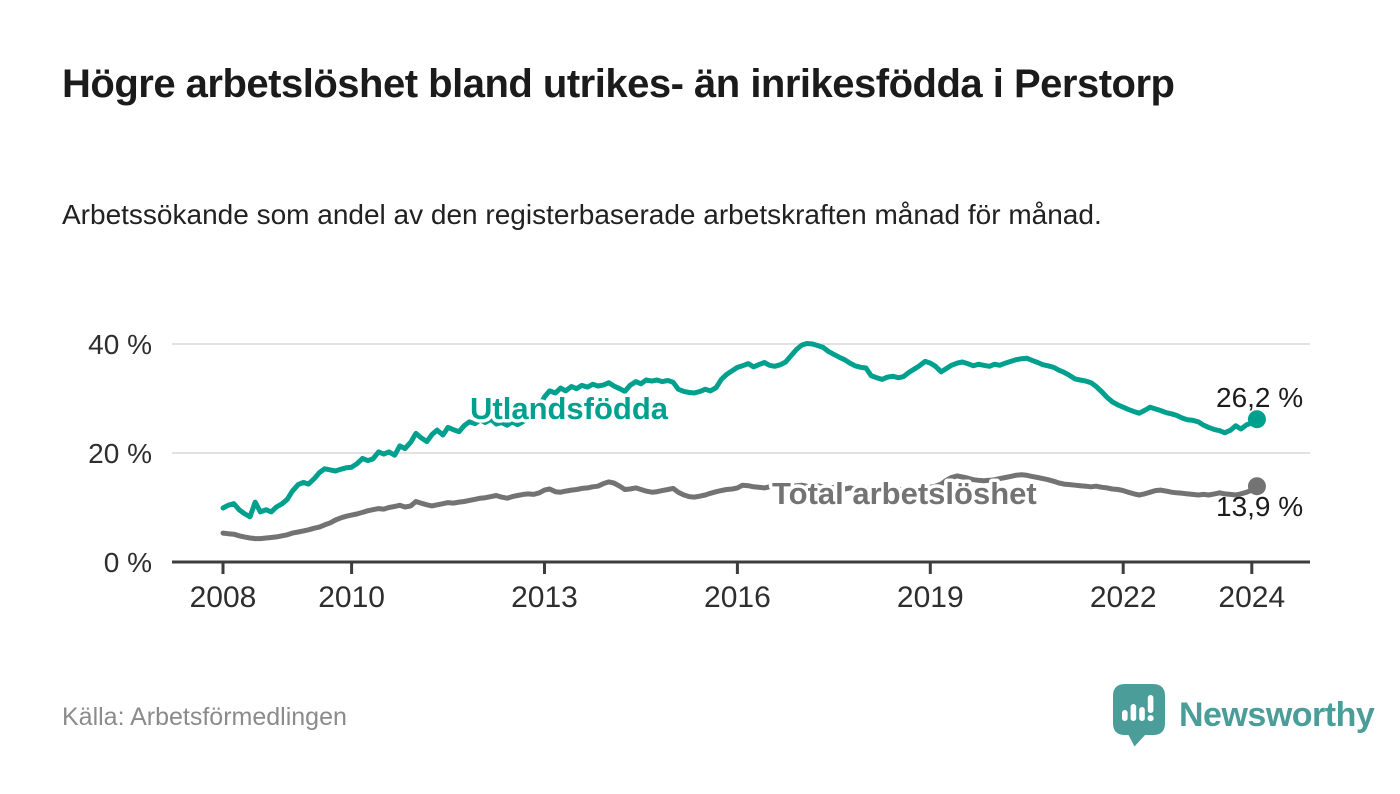  I want to click on newsworthy-logo-icon, so click(1139, 715).